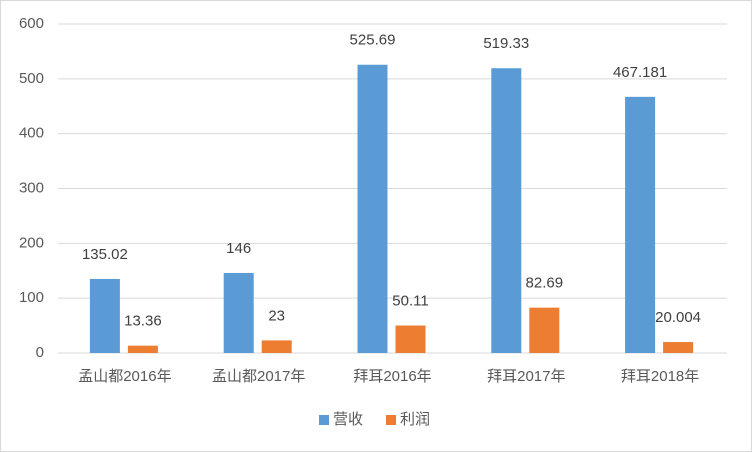  Describe the element at coordinates (31, 187) in the screenshot. I see `y-tick-label: 300` at that location.